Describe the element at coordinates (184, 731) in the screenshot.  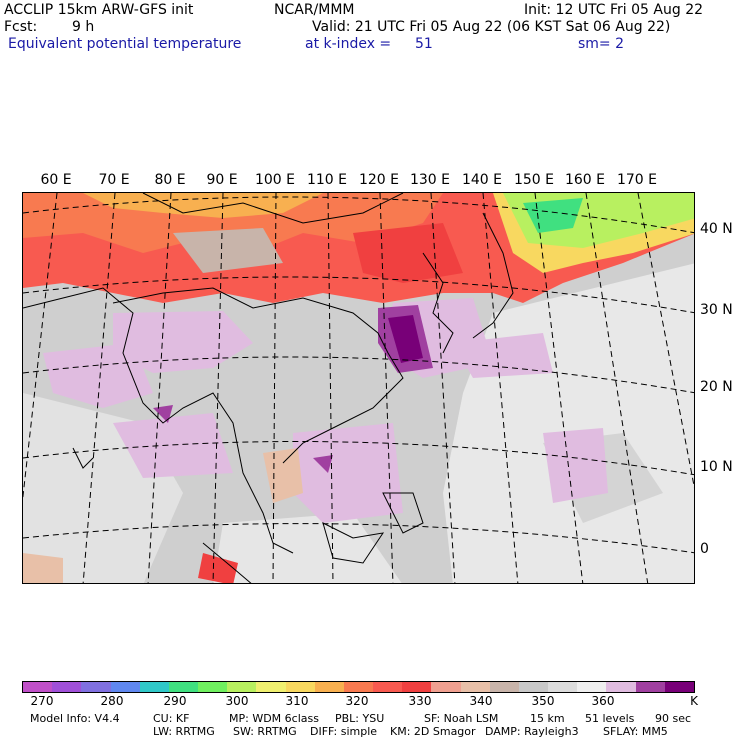
I see `footer-lw: LW: RRTMG` at that location.